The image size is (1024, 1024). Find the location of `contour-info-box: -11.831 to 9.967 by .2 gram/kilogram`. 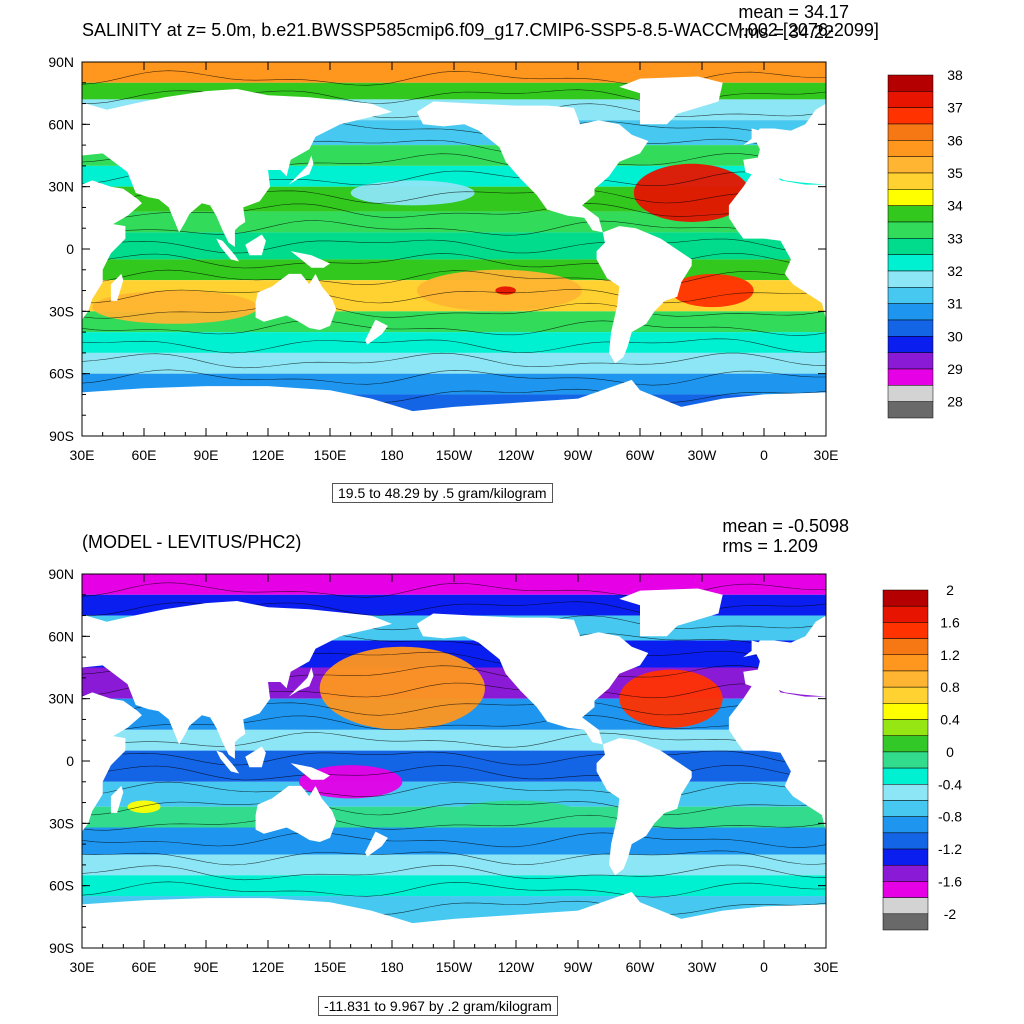

contour-info-box: -11.831 to 9.967 by .2 gram/kilogram is located at coordinates (438, 1006).